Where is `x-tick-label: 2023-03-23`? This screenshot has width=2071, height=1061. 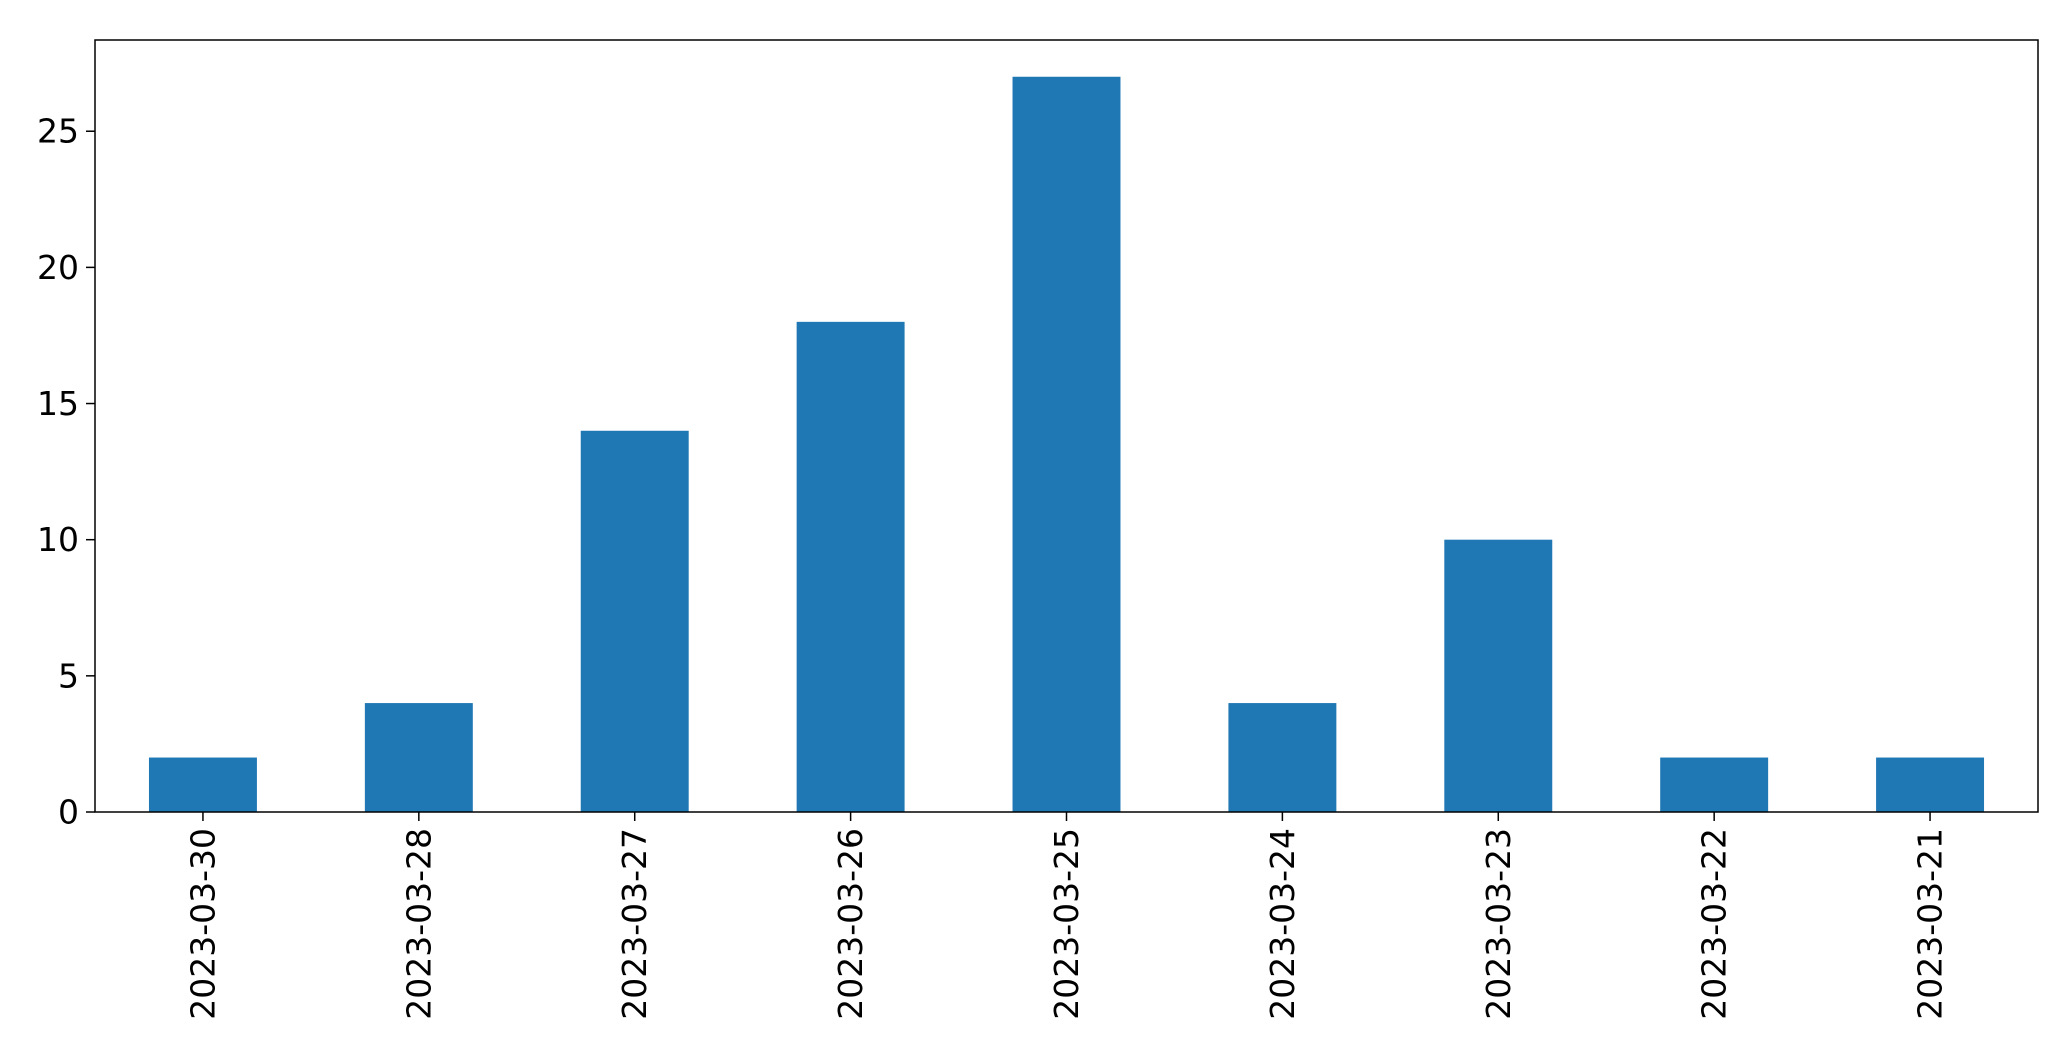
x-tick-label: 2023-03-23 is located at coordinates (1498, 924).